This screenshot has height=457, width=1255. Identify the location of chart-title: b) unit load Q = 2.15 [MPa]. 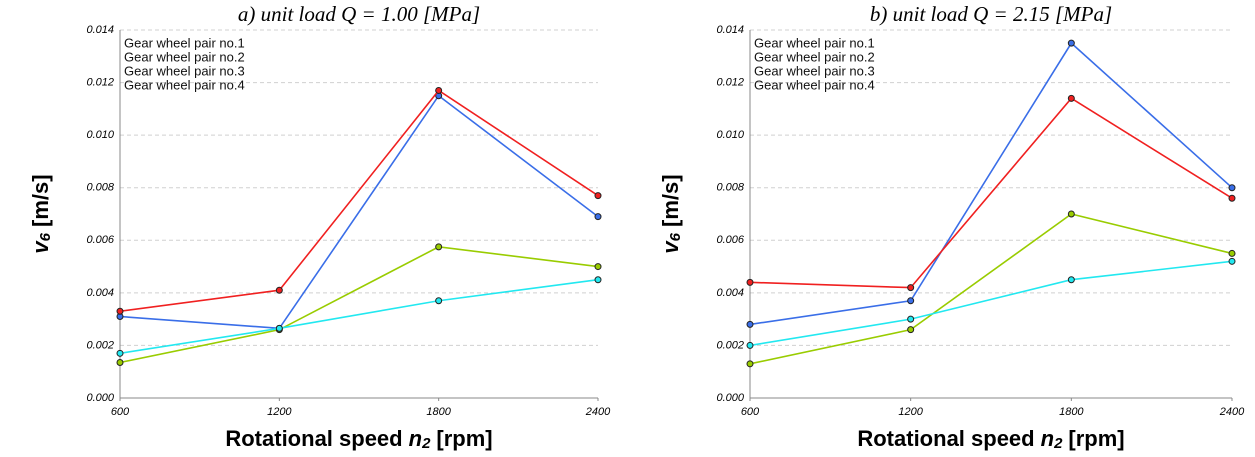
(991, 14).